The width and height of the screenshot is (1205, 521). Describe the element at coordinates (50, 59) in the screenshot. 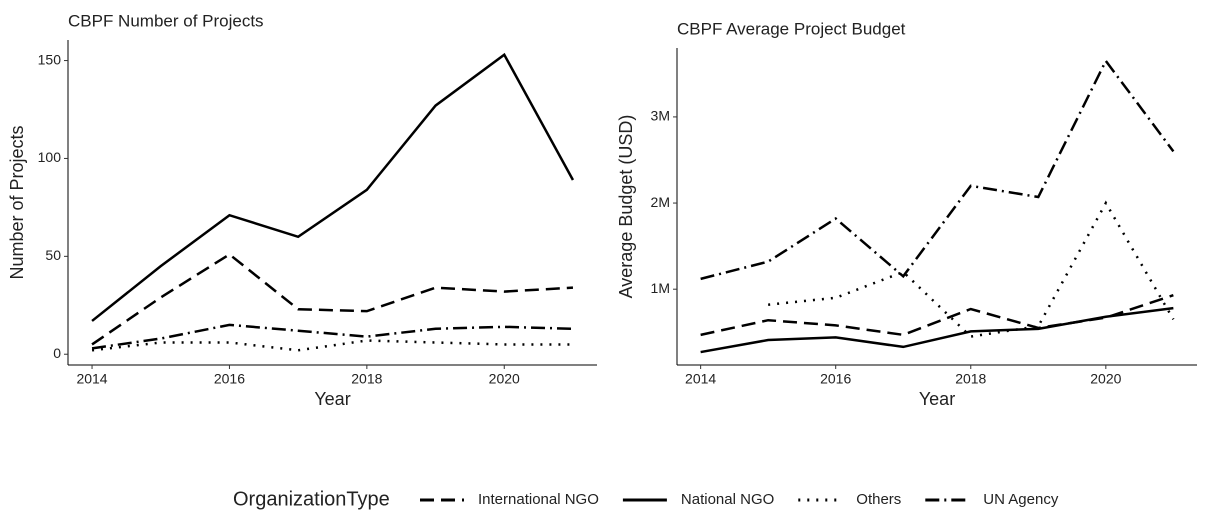

I see `y-tick-label: 150` at that location.